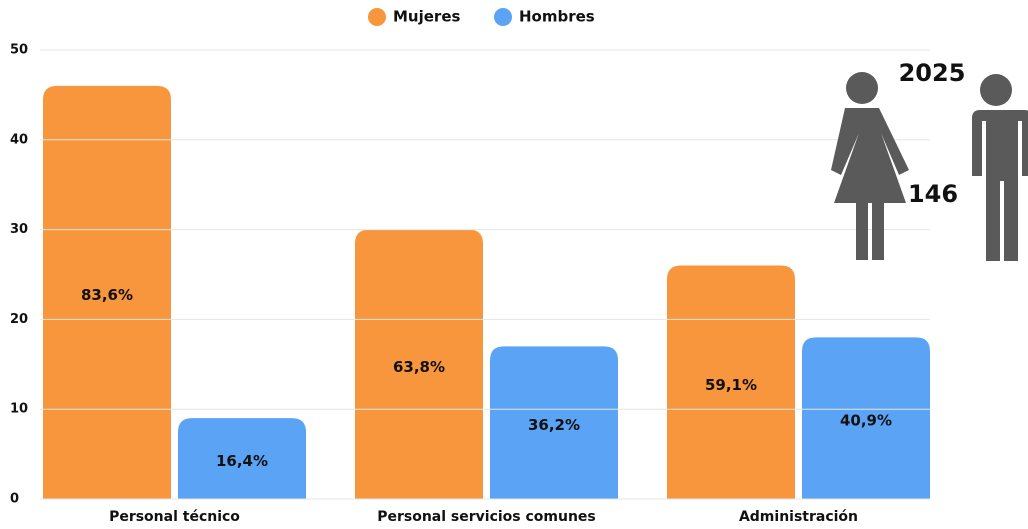 This screenshot has width=1028, height=529. I want to click on value-label: 40,9%, so click(866, 421).